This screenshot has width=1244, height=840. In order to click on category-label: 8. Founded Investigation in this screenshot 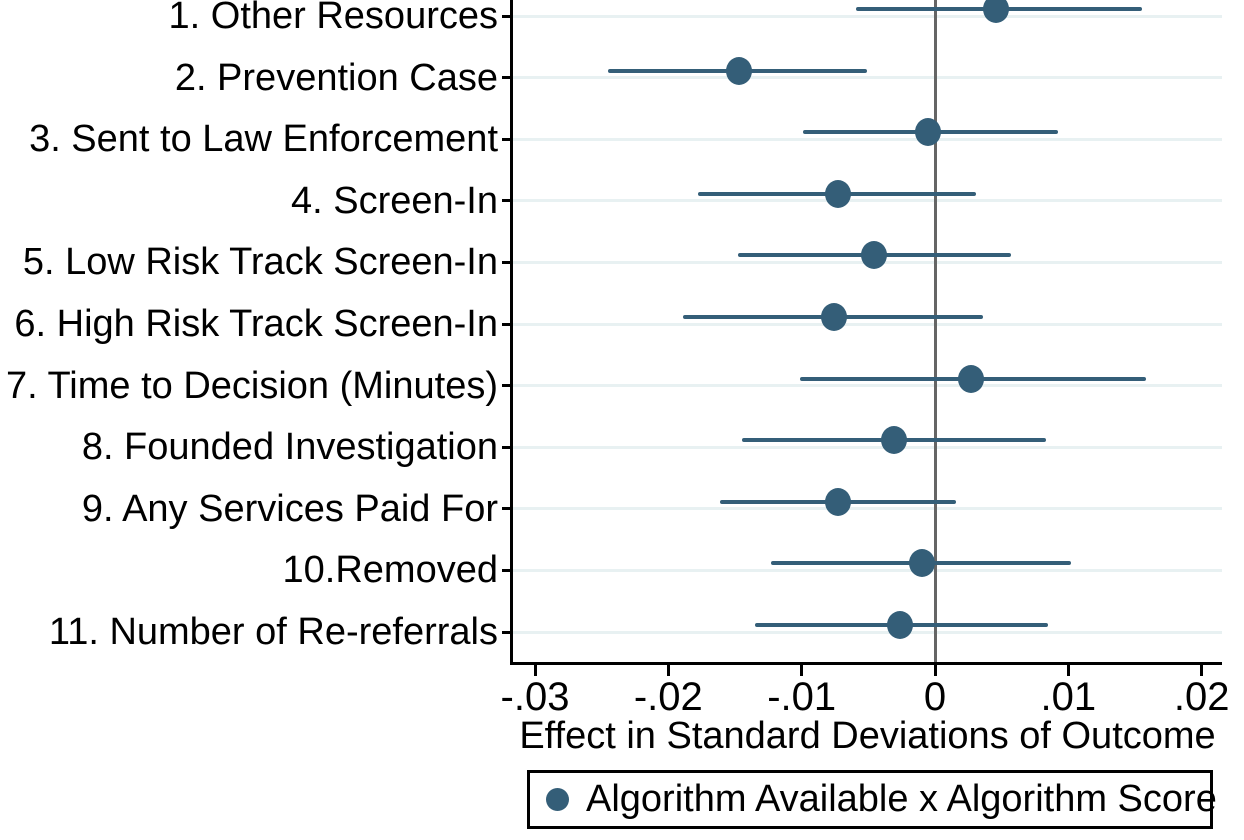, I will do `click(289, 447)`.